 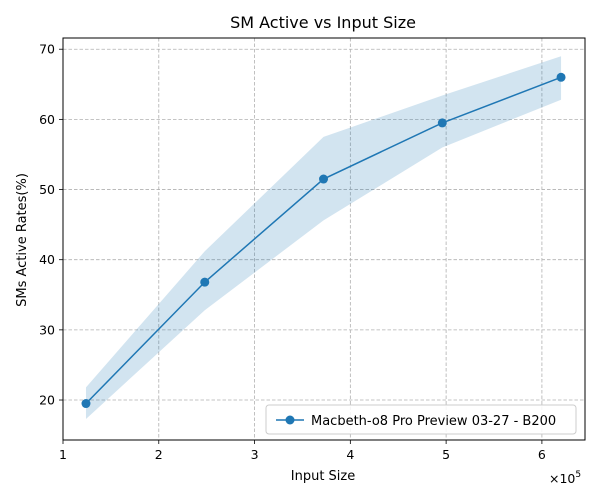 What do you see at coordinates (51, 225) in the screenshot?
I see `y-axis-ticks: 20 30 40 50 60 70` at bounding box center [51, 225].